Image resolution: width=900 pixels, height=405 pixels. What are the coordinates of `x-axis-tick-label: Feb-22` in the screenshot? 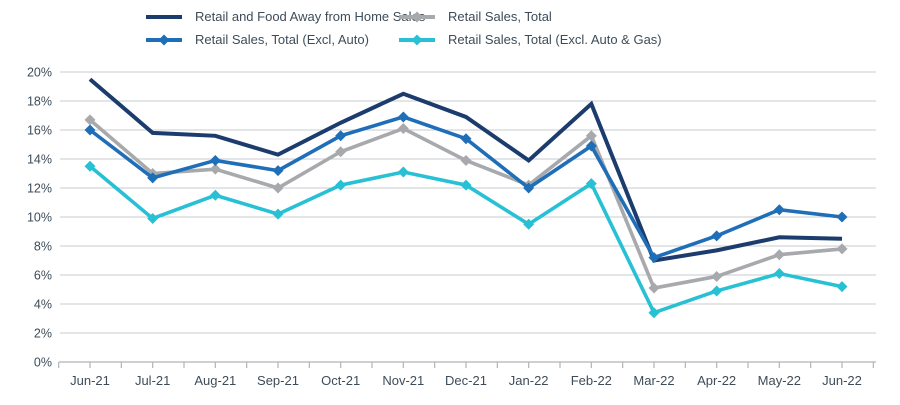 It's located at (591, 380).